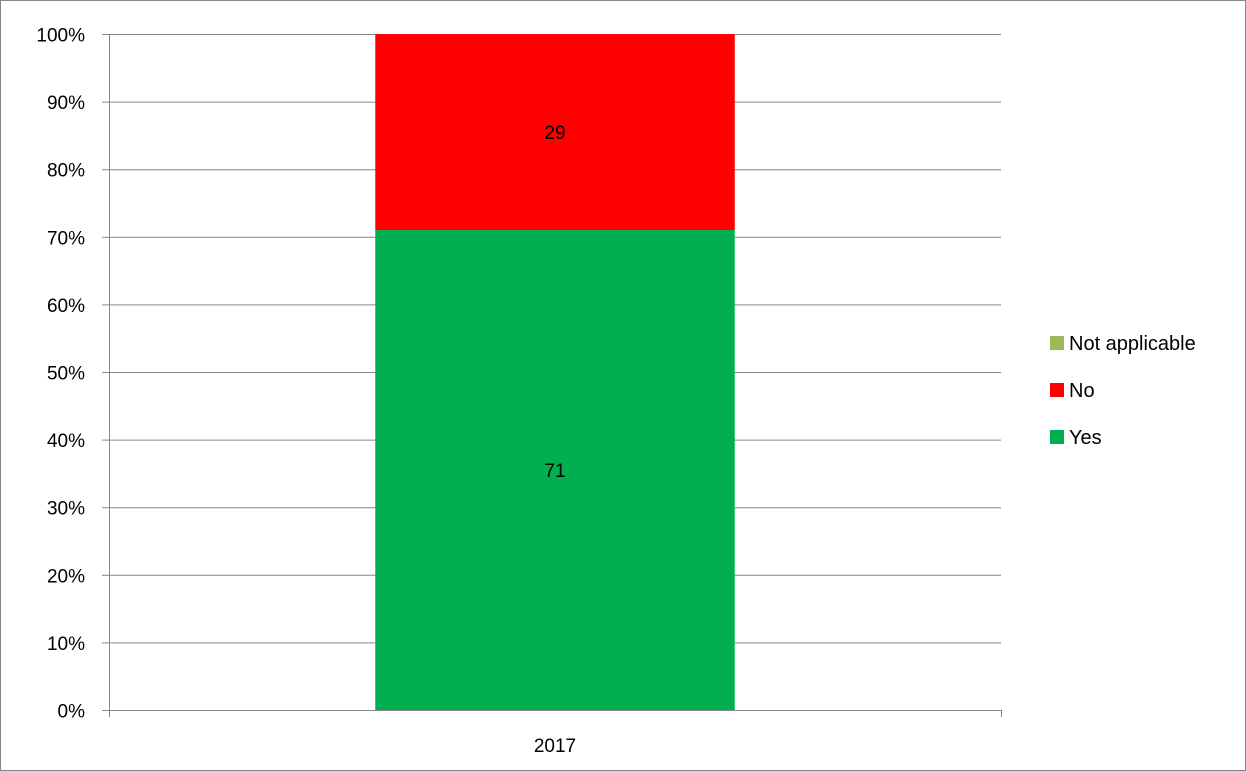 This screenshot has width=1246, height=771. I want to click on data-label-no: 29, so click(554, 133).